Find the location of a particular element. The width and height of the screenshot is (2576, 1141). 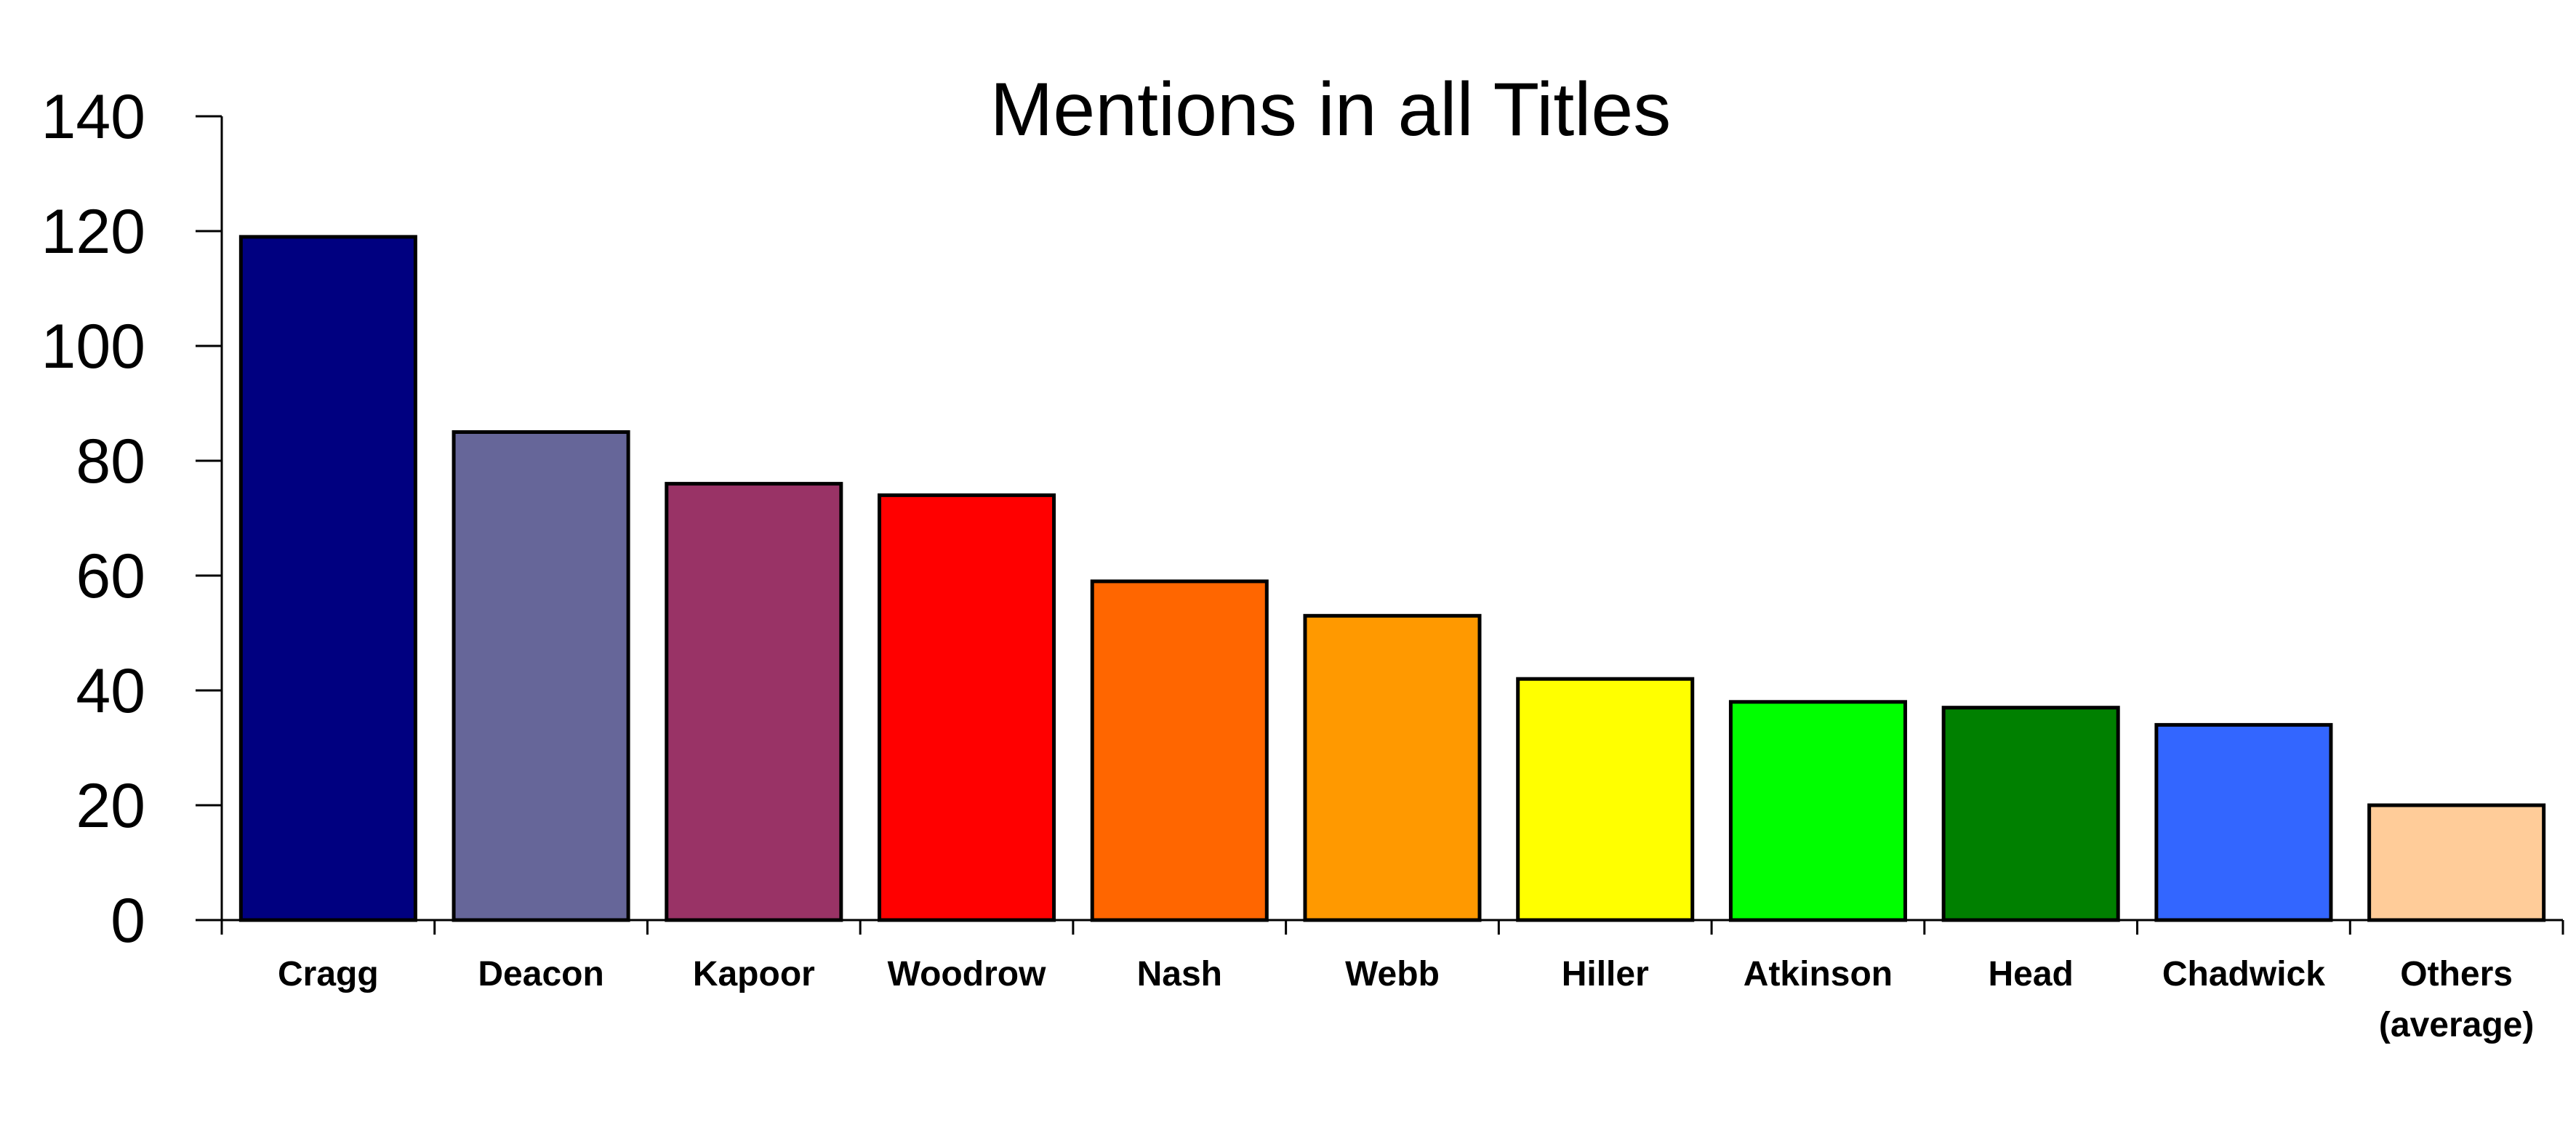

x-tick-label-line: Hiller is located at coordinates (1605, 974).